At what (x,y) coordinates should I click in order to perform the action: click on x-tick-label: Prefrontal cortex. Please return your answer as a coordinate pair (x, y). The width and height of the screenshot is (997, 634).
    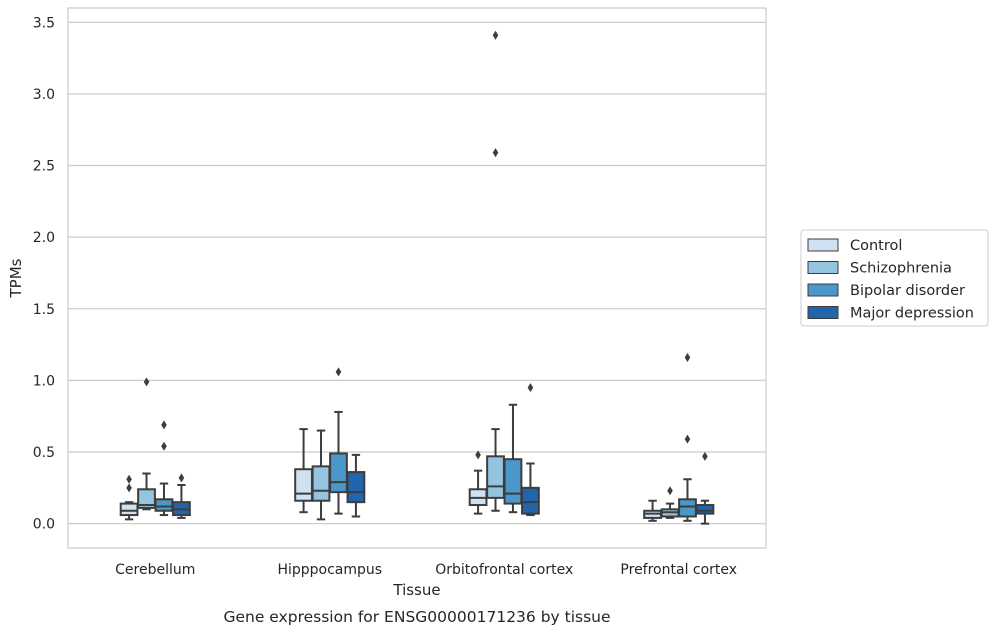
    Looking at the image, I should click on (678, 570).